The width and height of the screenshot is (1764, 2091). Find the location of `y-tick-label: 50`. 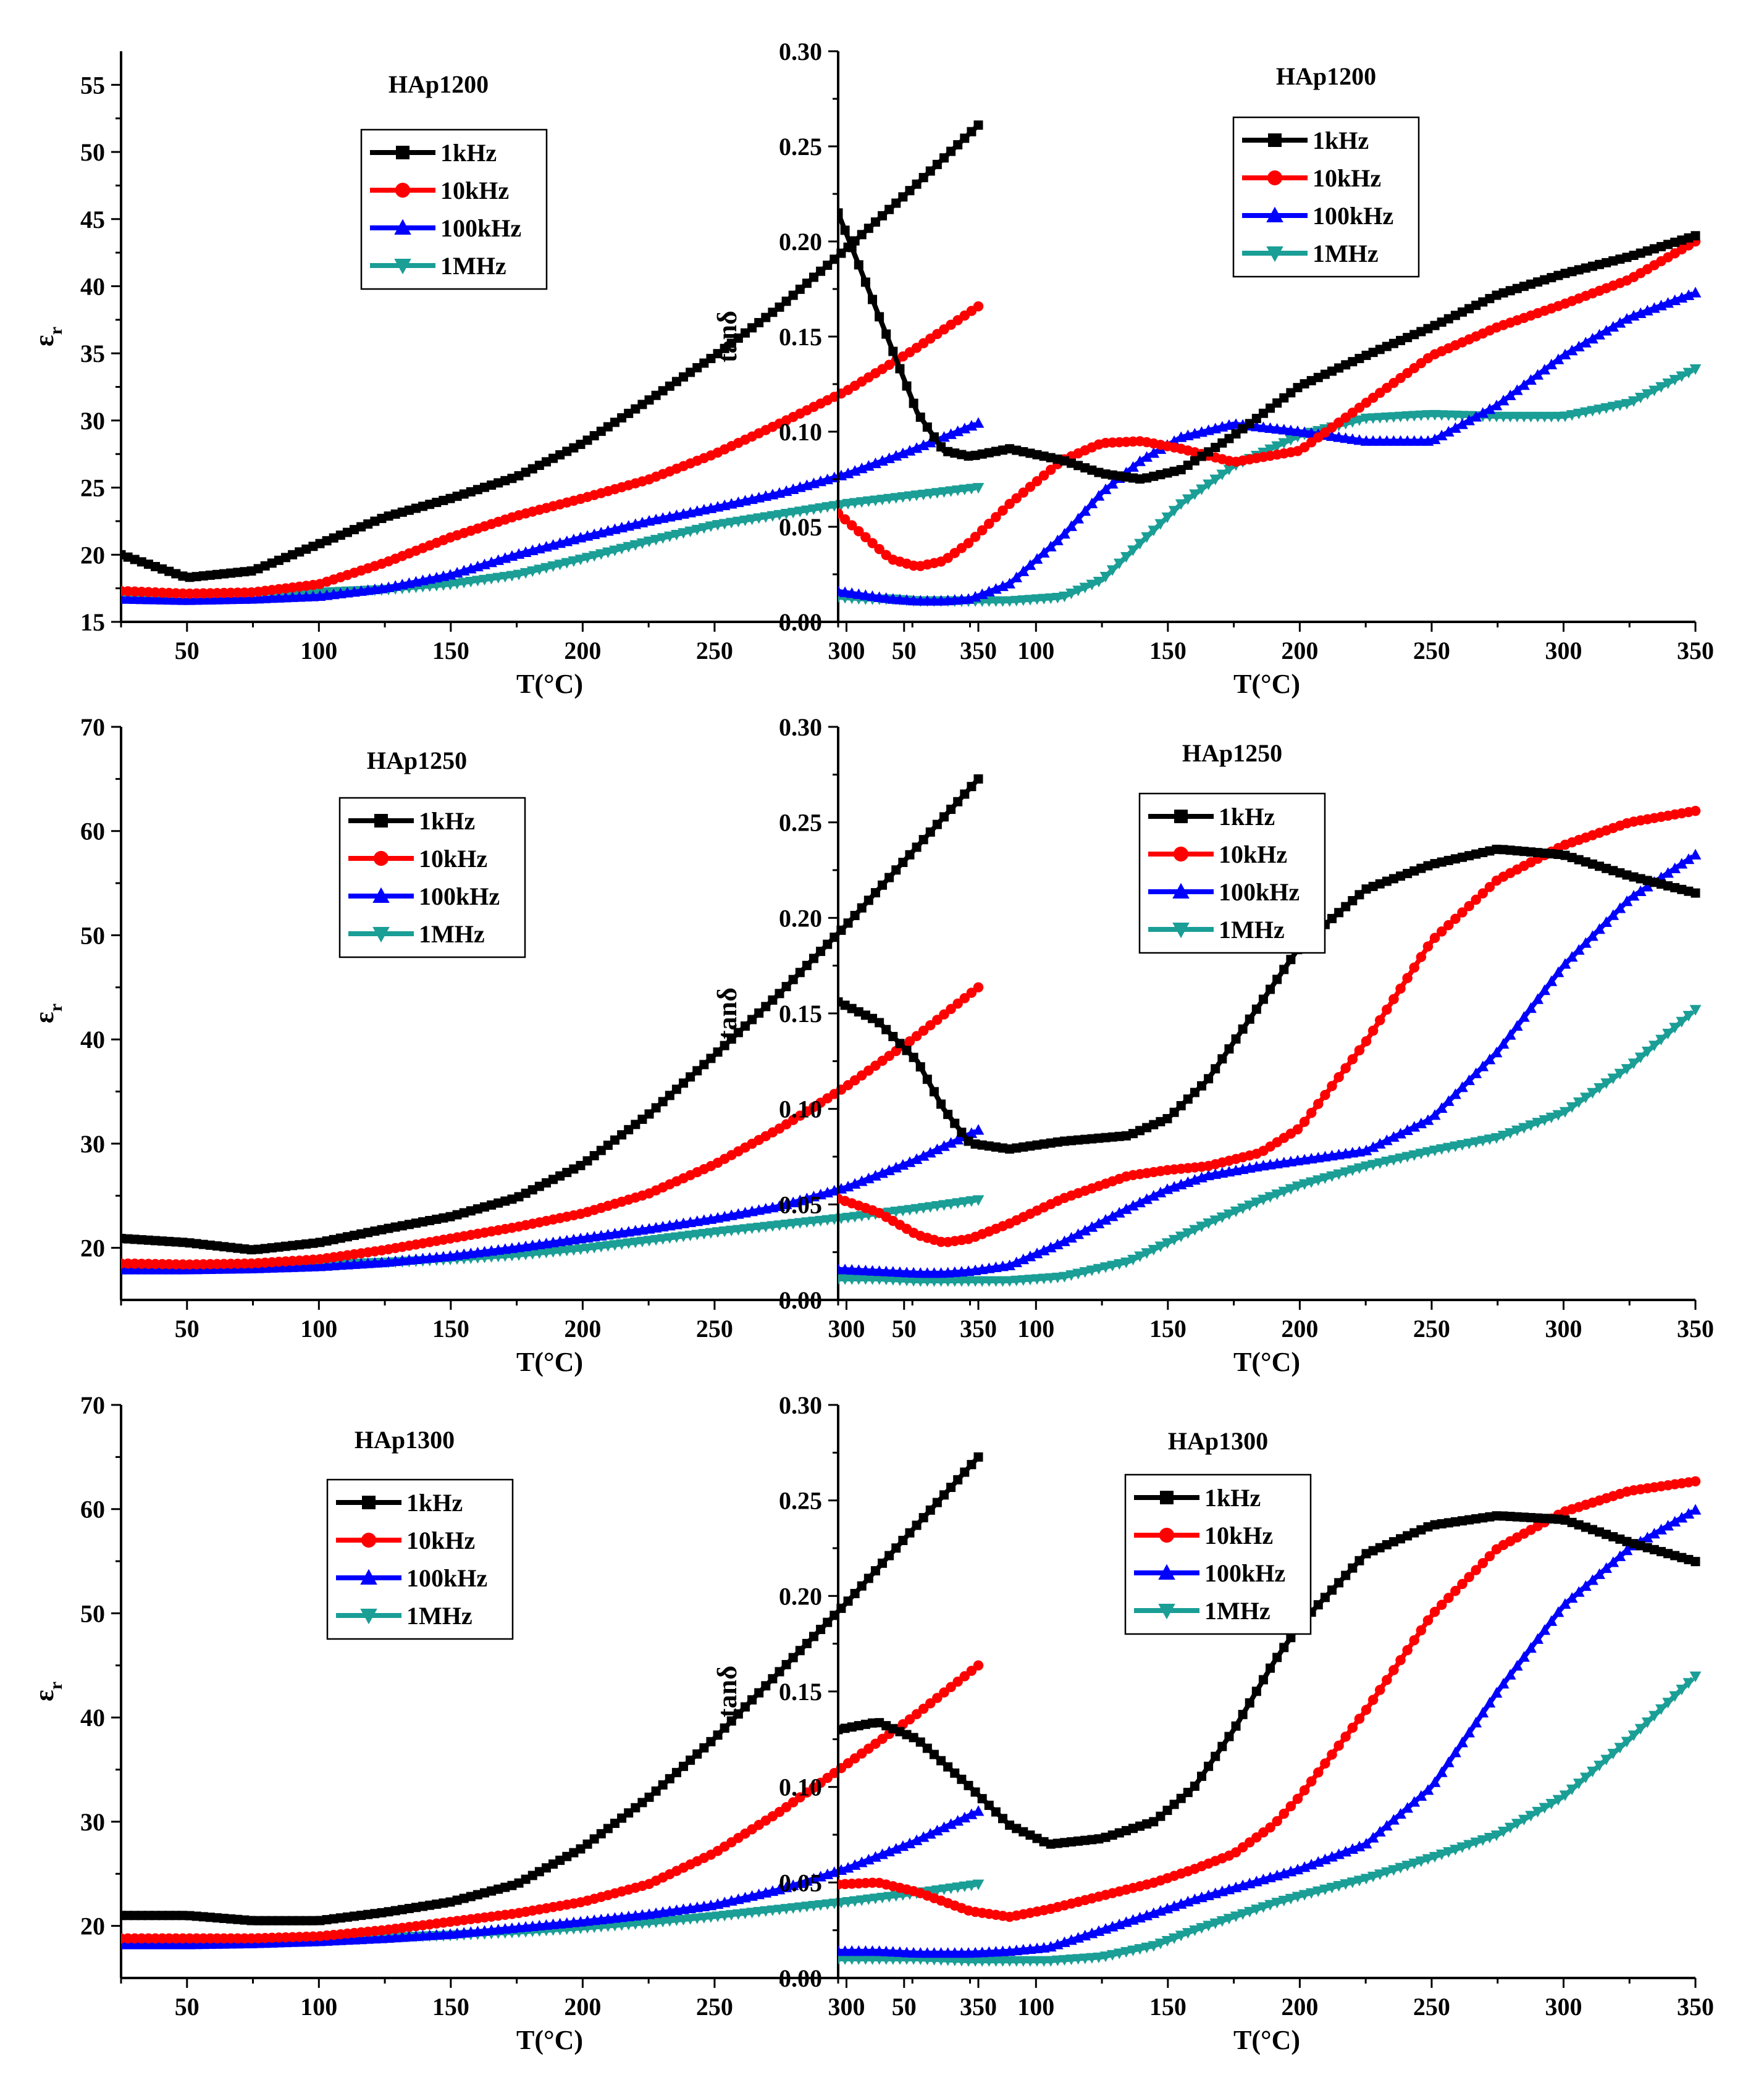

y-tick-label: 50 is located at coordinates (92, 152).